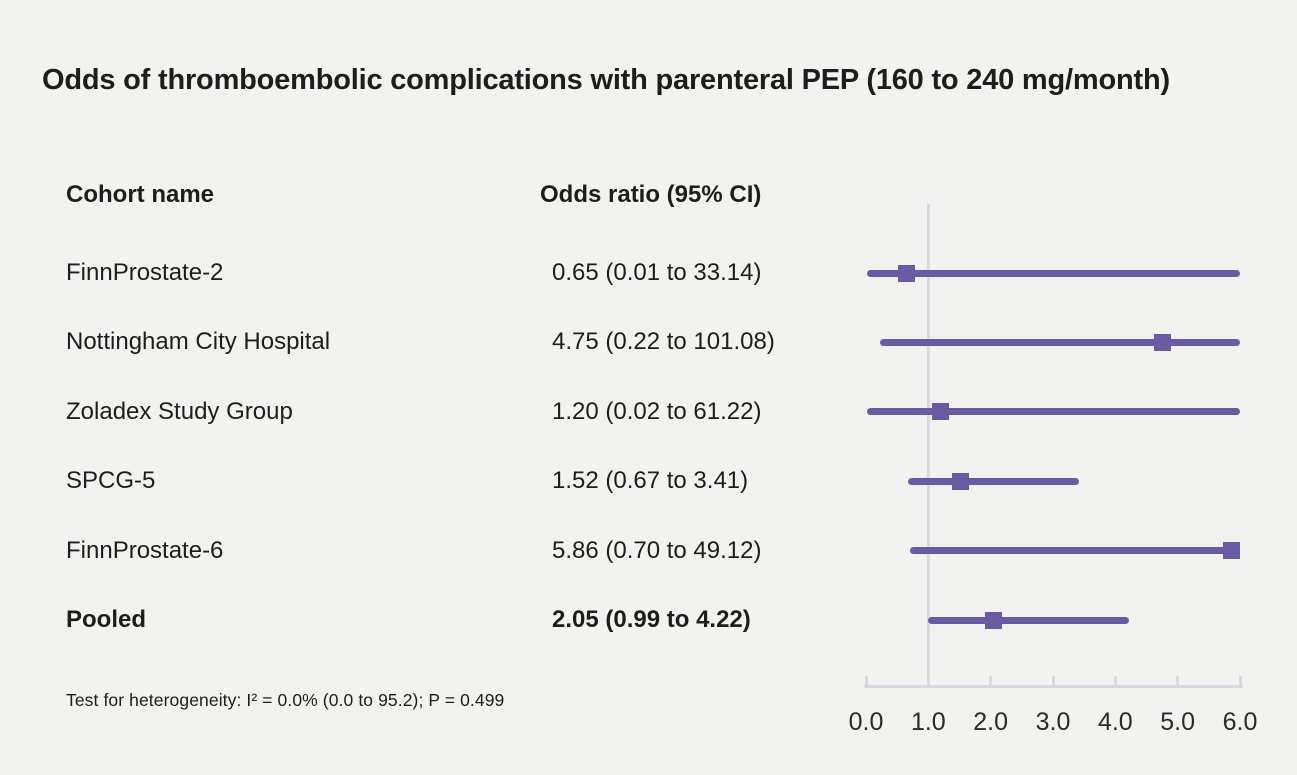 Image resolution: width=1297 pixels, height=775 pixels. Describe the element at coordinates (179, 411) in the screenshot. I see `cohort-name: Zoladex Study Group` at that location.